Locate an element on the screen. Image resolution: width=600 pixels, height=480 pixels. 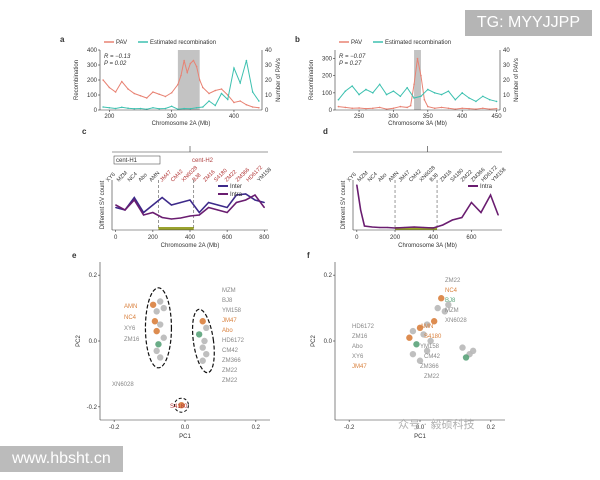
centromere-bar is located at coordinates (176, 228).